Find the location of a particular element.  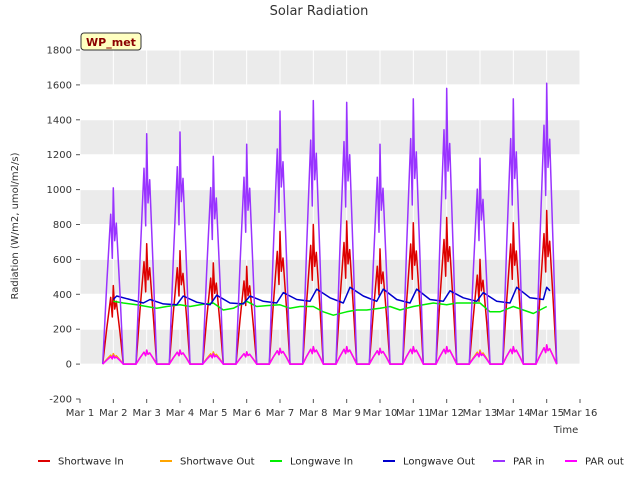

site-badge-label: WP_met is located at coordinates (111, 42).